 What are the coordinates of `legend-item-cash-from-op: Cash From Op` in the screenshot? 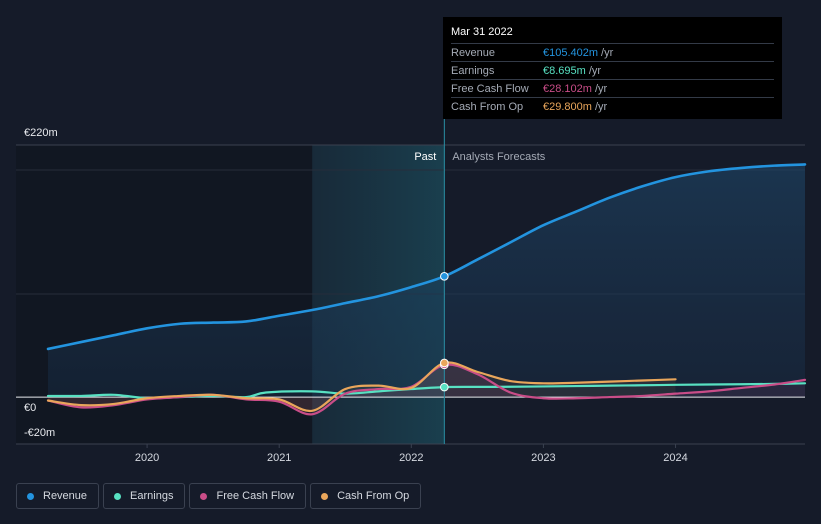 It's located at (366, 496).